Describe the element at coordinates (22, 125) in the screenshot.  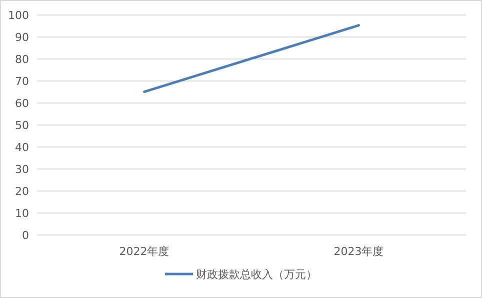
I see `y-tick-label: 50` at that location.